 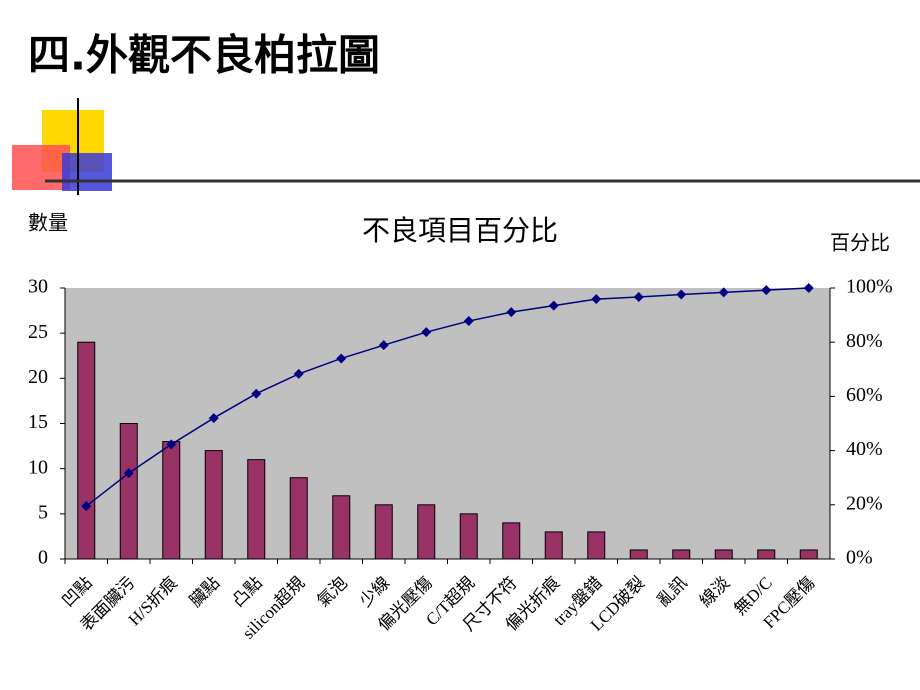 I want to click on y2-tick-label: 60%, so click(x=864, y=395).